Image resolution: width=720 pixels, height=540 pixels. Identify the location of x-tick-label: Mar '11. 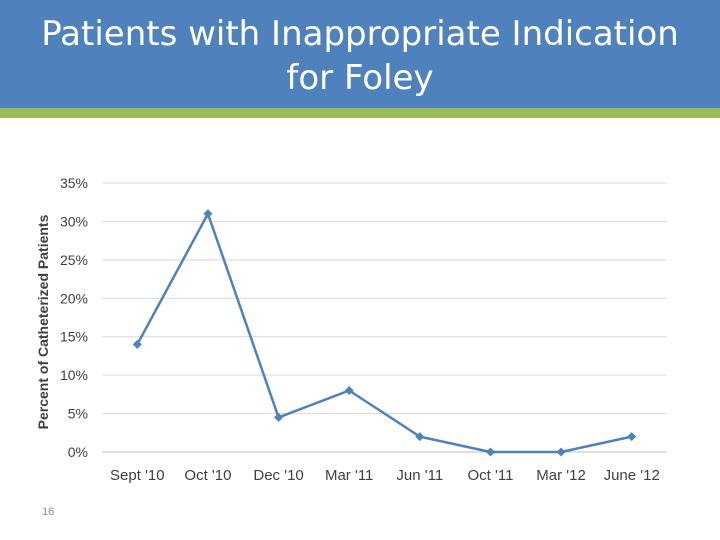
(349, 475).